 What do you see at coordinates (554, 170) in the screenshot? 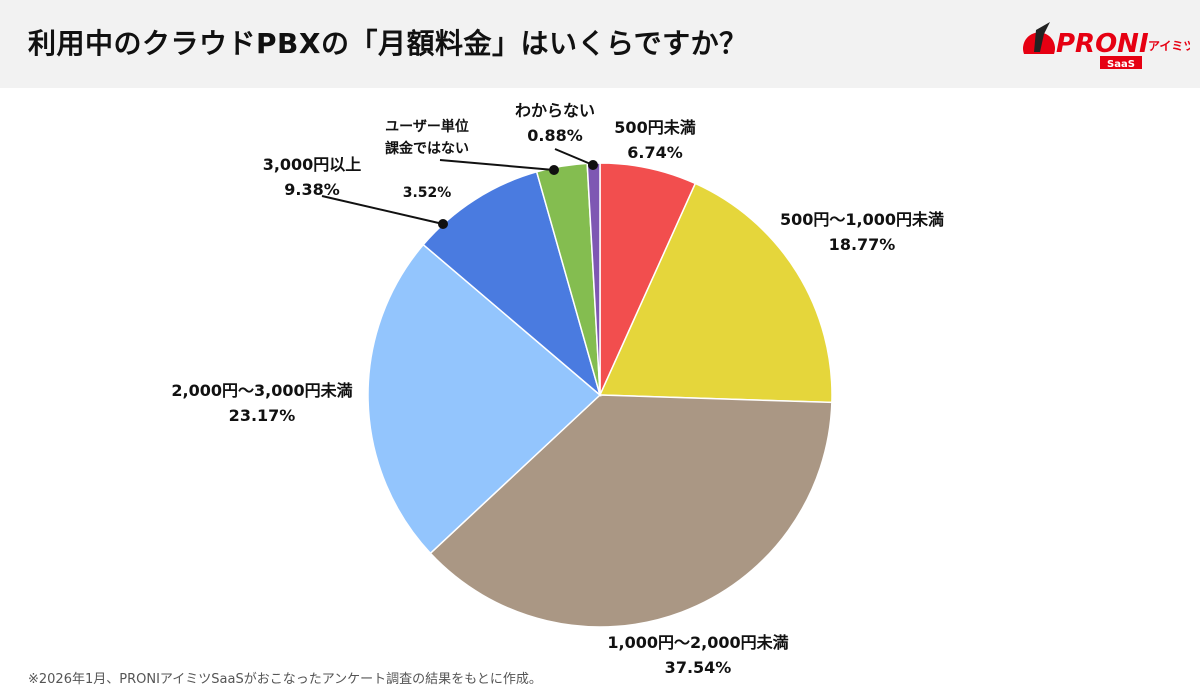
I see `leader-dot-not-per-user` at bounding box center [554, 170].